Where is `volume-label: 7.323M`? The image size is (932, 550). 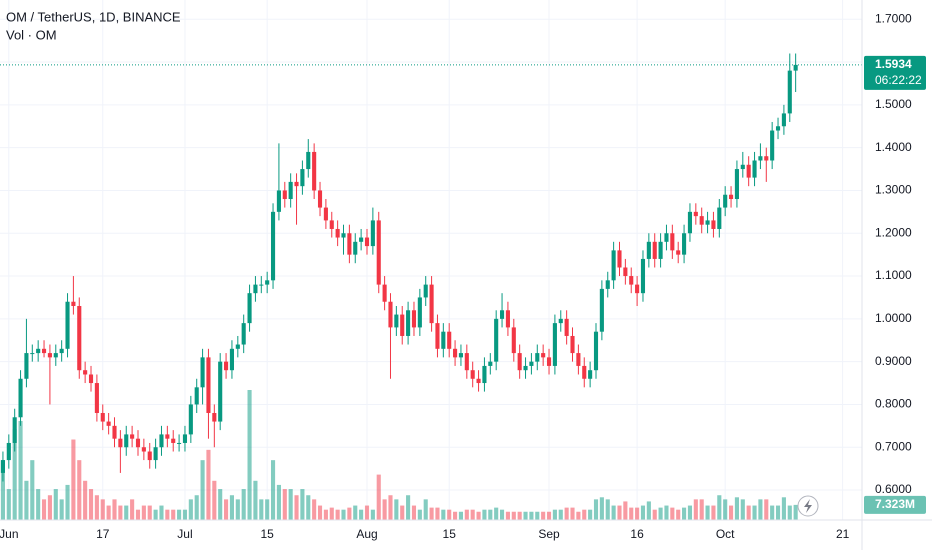 volume-label: 7.323M is located at coordinates (895, 504).